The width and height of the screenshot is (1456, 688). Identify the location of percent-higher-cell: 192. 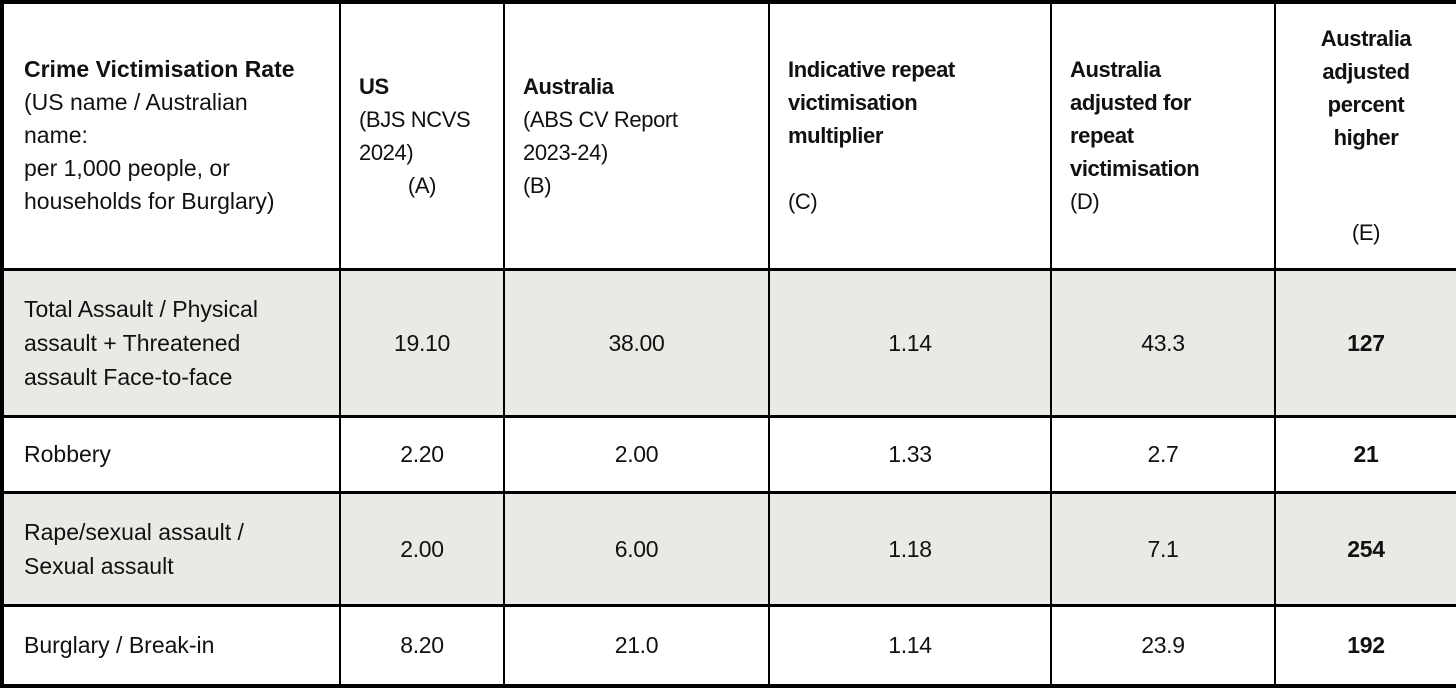
(1365, 645).